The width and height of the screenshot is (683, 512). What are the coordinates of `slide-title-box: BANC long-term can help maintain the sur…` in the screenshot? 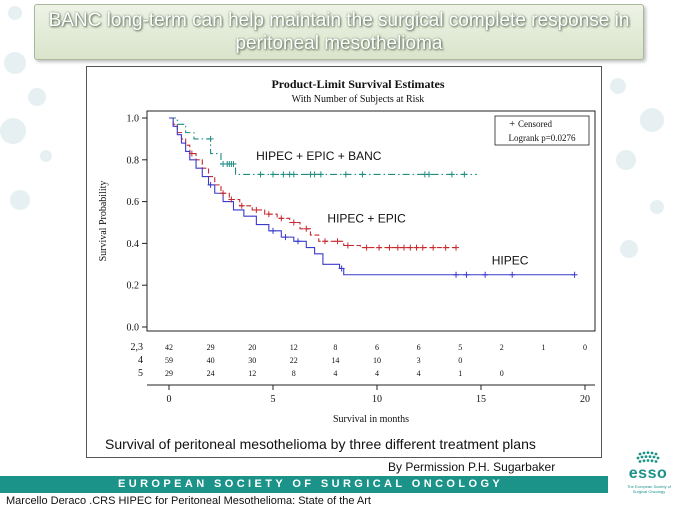 It's located at (339, 32).